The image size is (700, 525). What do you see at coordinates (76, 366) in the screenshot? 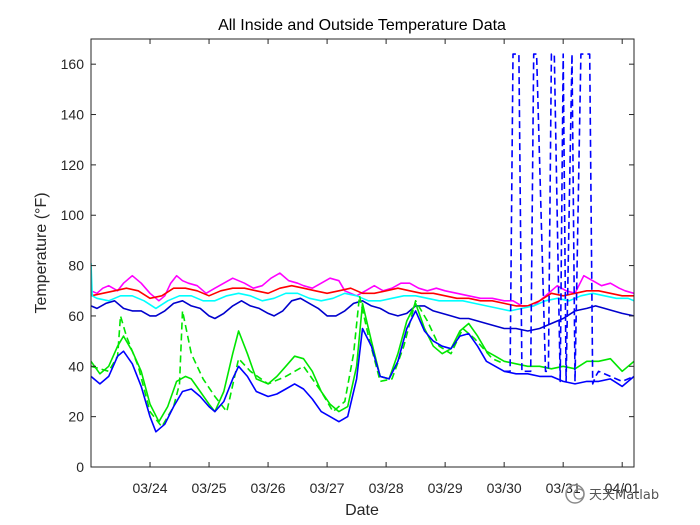
I see `y-tick-label: 40` at bounding box center [76, 366].